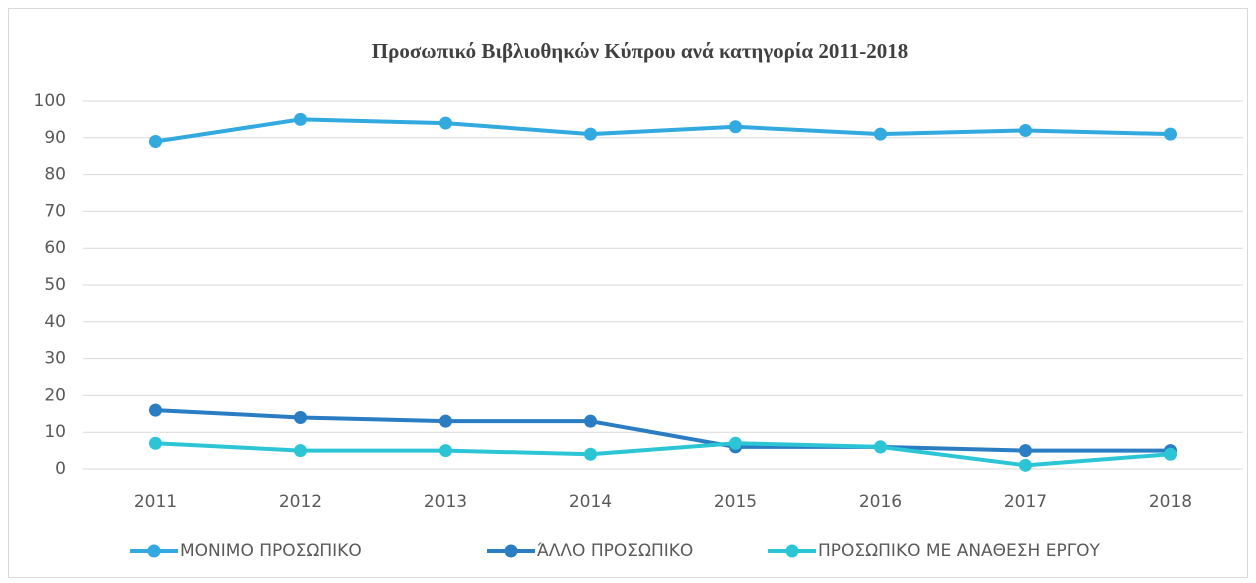 The height and width of the screenshot is (583, 1256). Describe the element at coordinates (615, 551) in the screenshot. I see `legend-label: ΆΛΛΟ ΠΡΟΣΩΠΙΚΟ` at that location.